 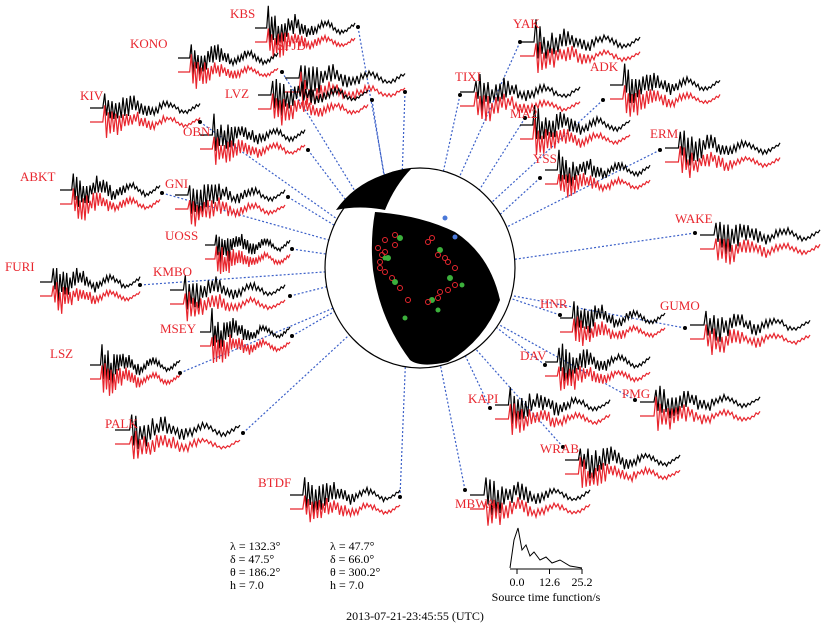 I want to click on compression-quadrant, so click(x=374, y=189).